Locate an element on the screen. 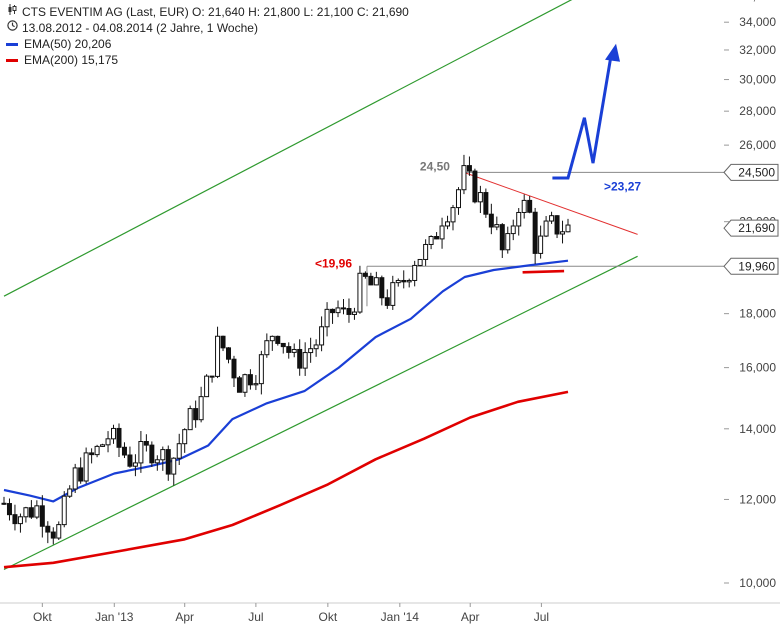 This screenshot has width=780, height=629. projection-path is located at coordinates (582, 117).